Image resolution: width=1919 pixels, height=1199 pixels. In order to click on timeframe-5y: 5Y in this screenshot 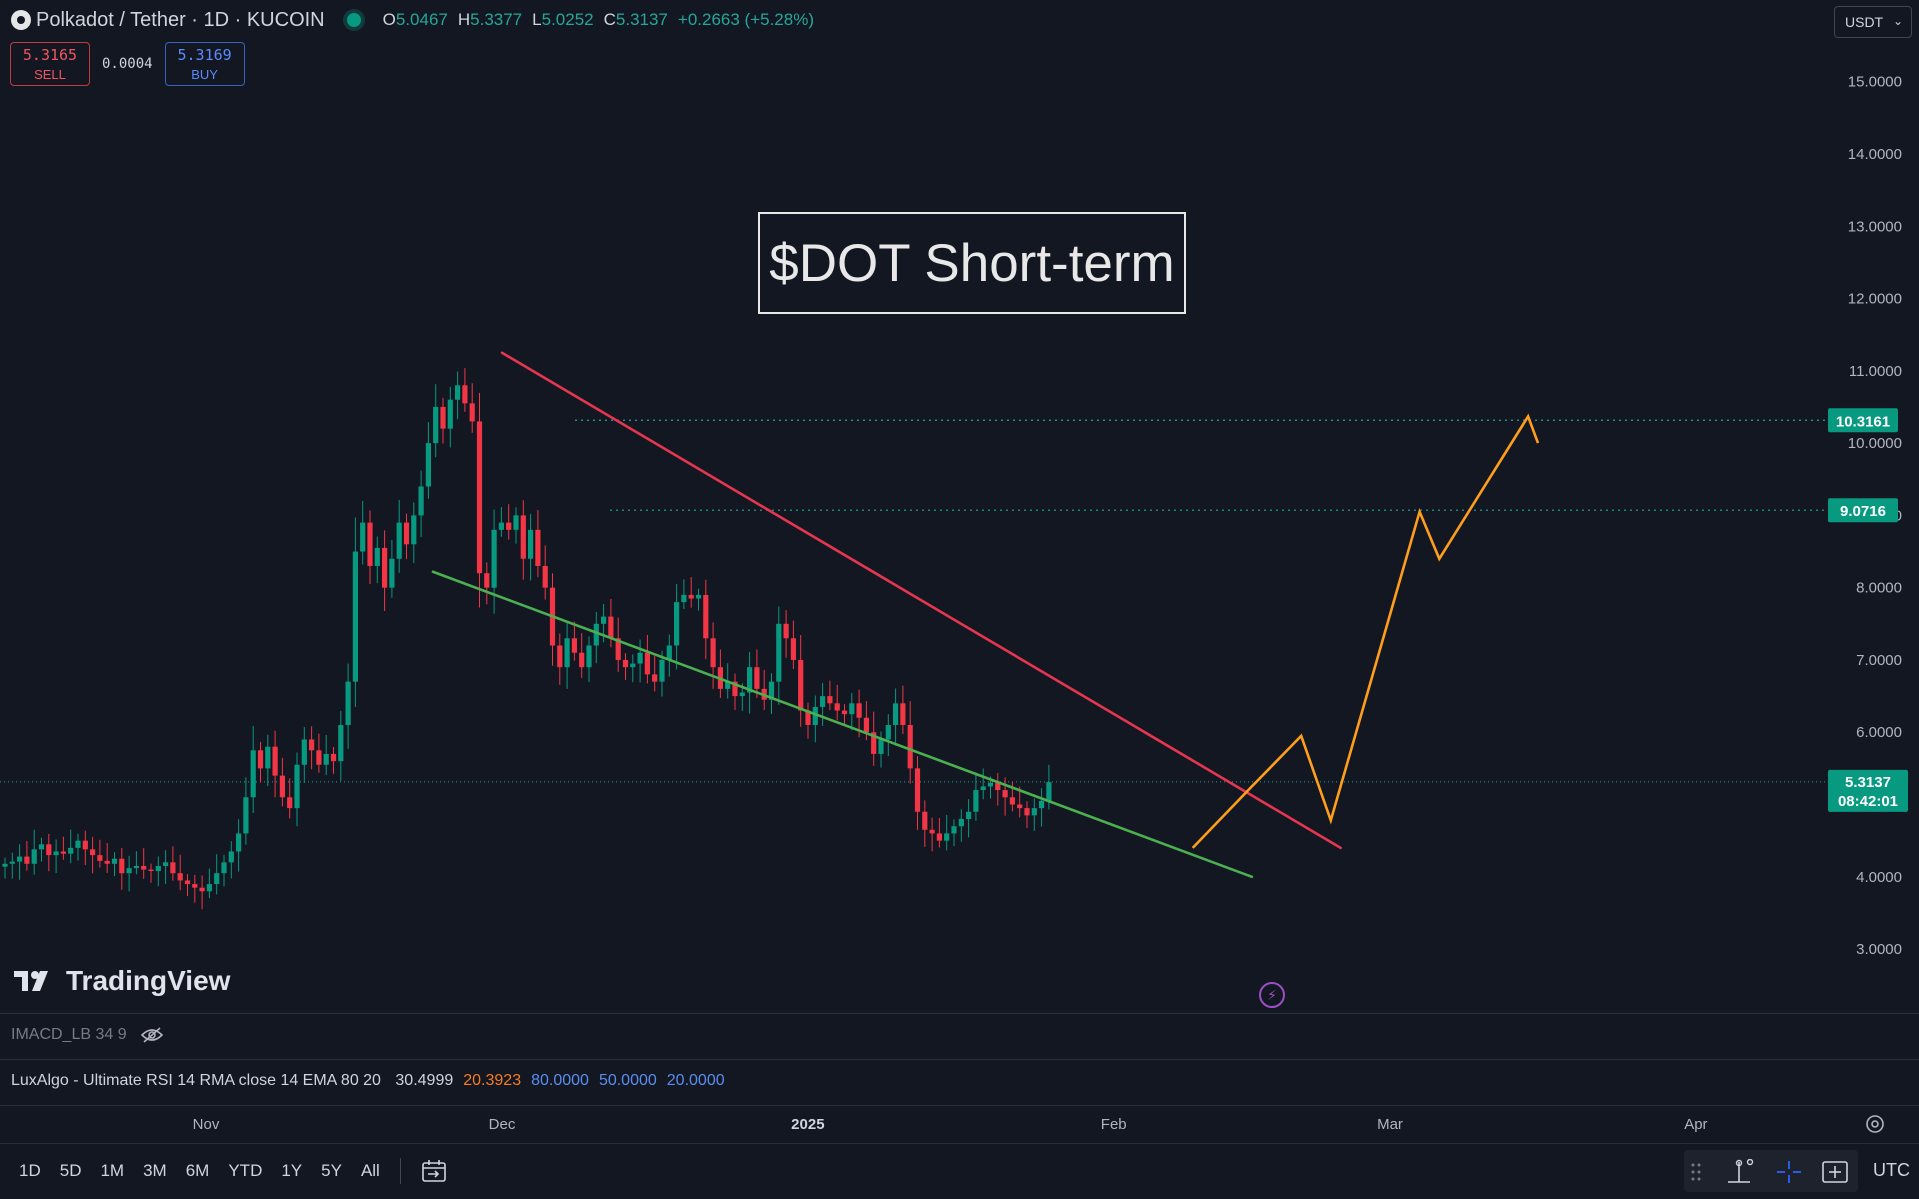, I will do `click(331, 1170)`.